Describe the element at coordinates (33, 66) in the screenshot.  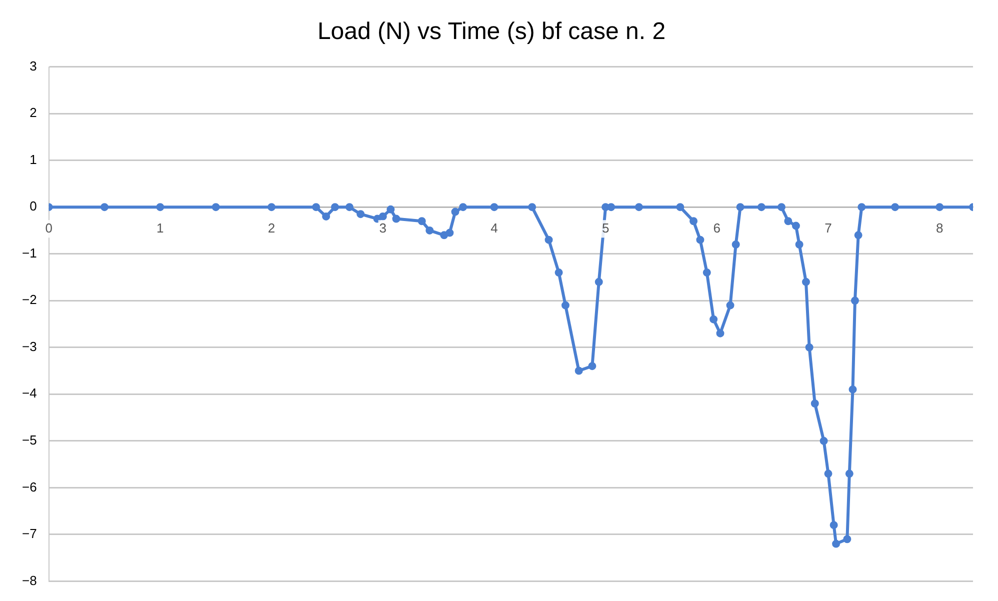
I see `y-tick-label: 3` at that location.